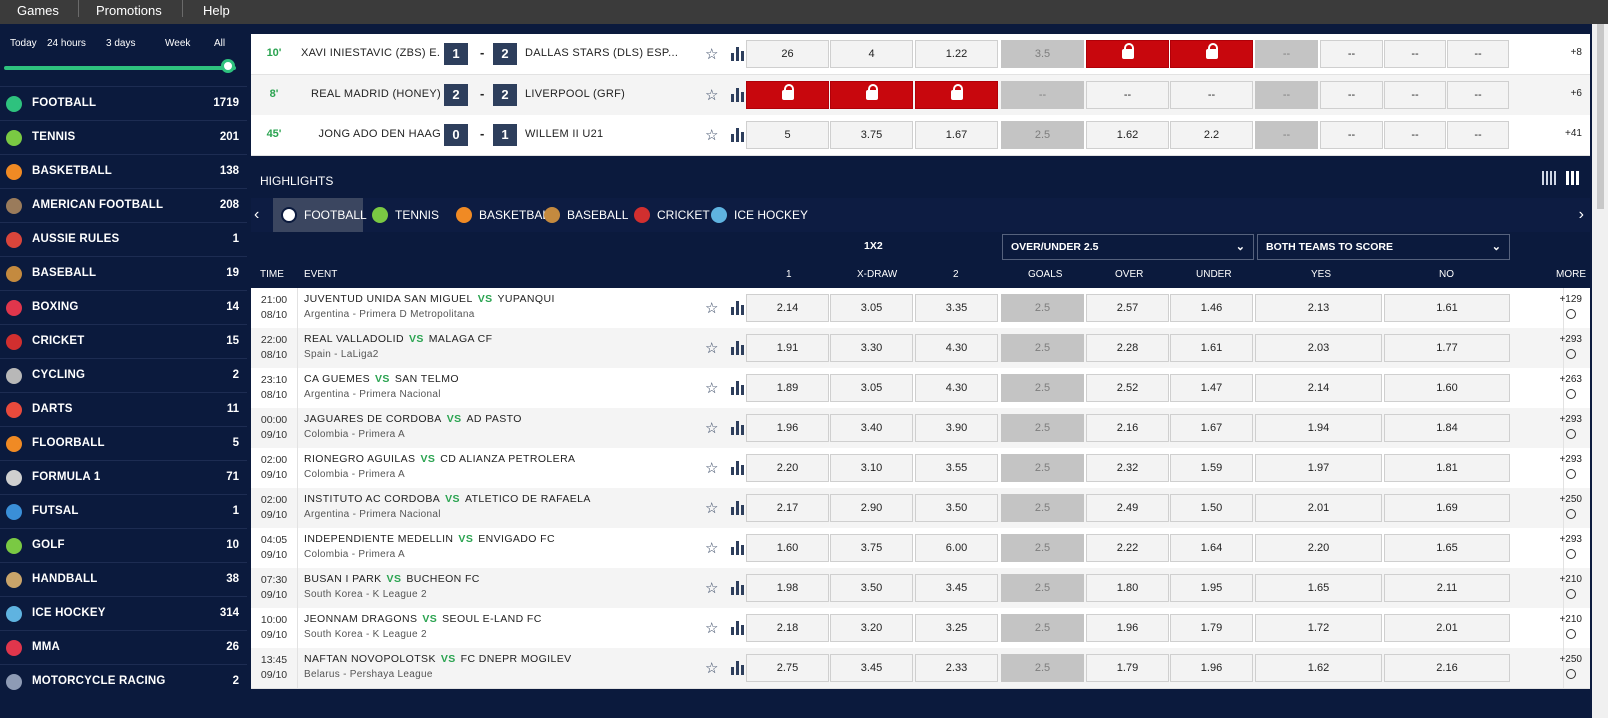 The image size is (1608, 718). Describe the element at coordinates (257, 214) in the screenshot. I see `tabs-prev-arrow-icon: ‹` at that location.